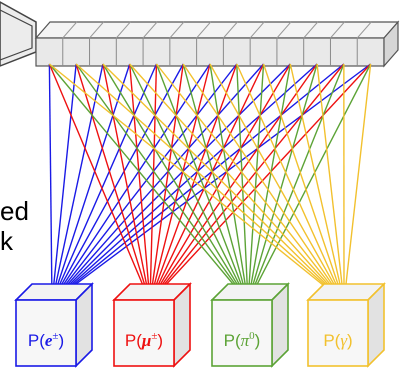 Image resolution: width=411 pixels, height=389 pixels. I want to click on side-text-line-2: k, so click(6, 241).